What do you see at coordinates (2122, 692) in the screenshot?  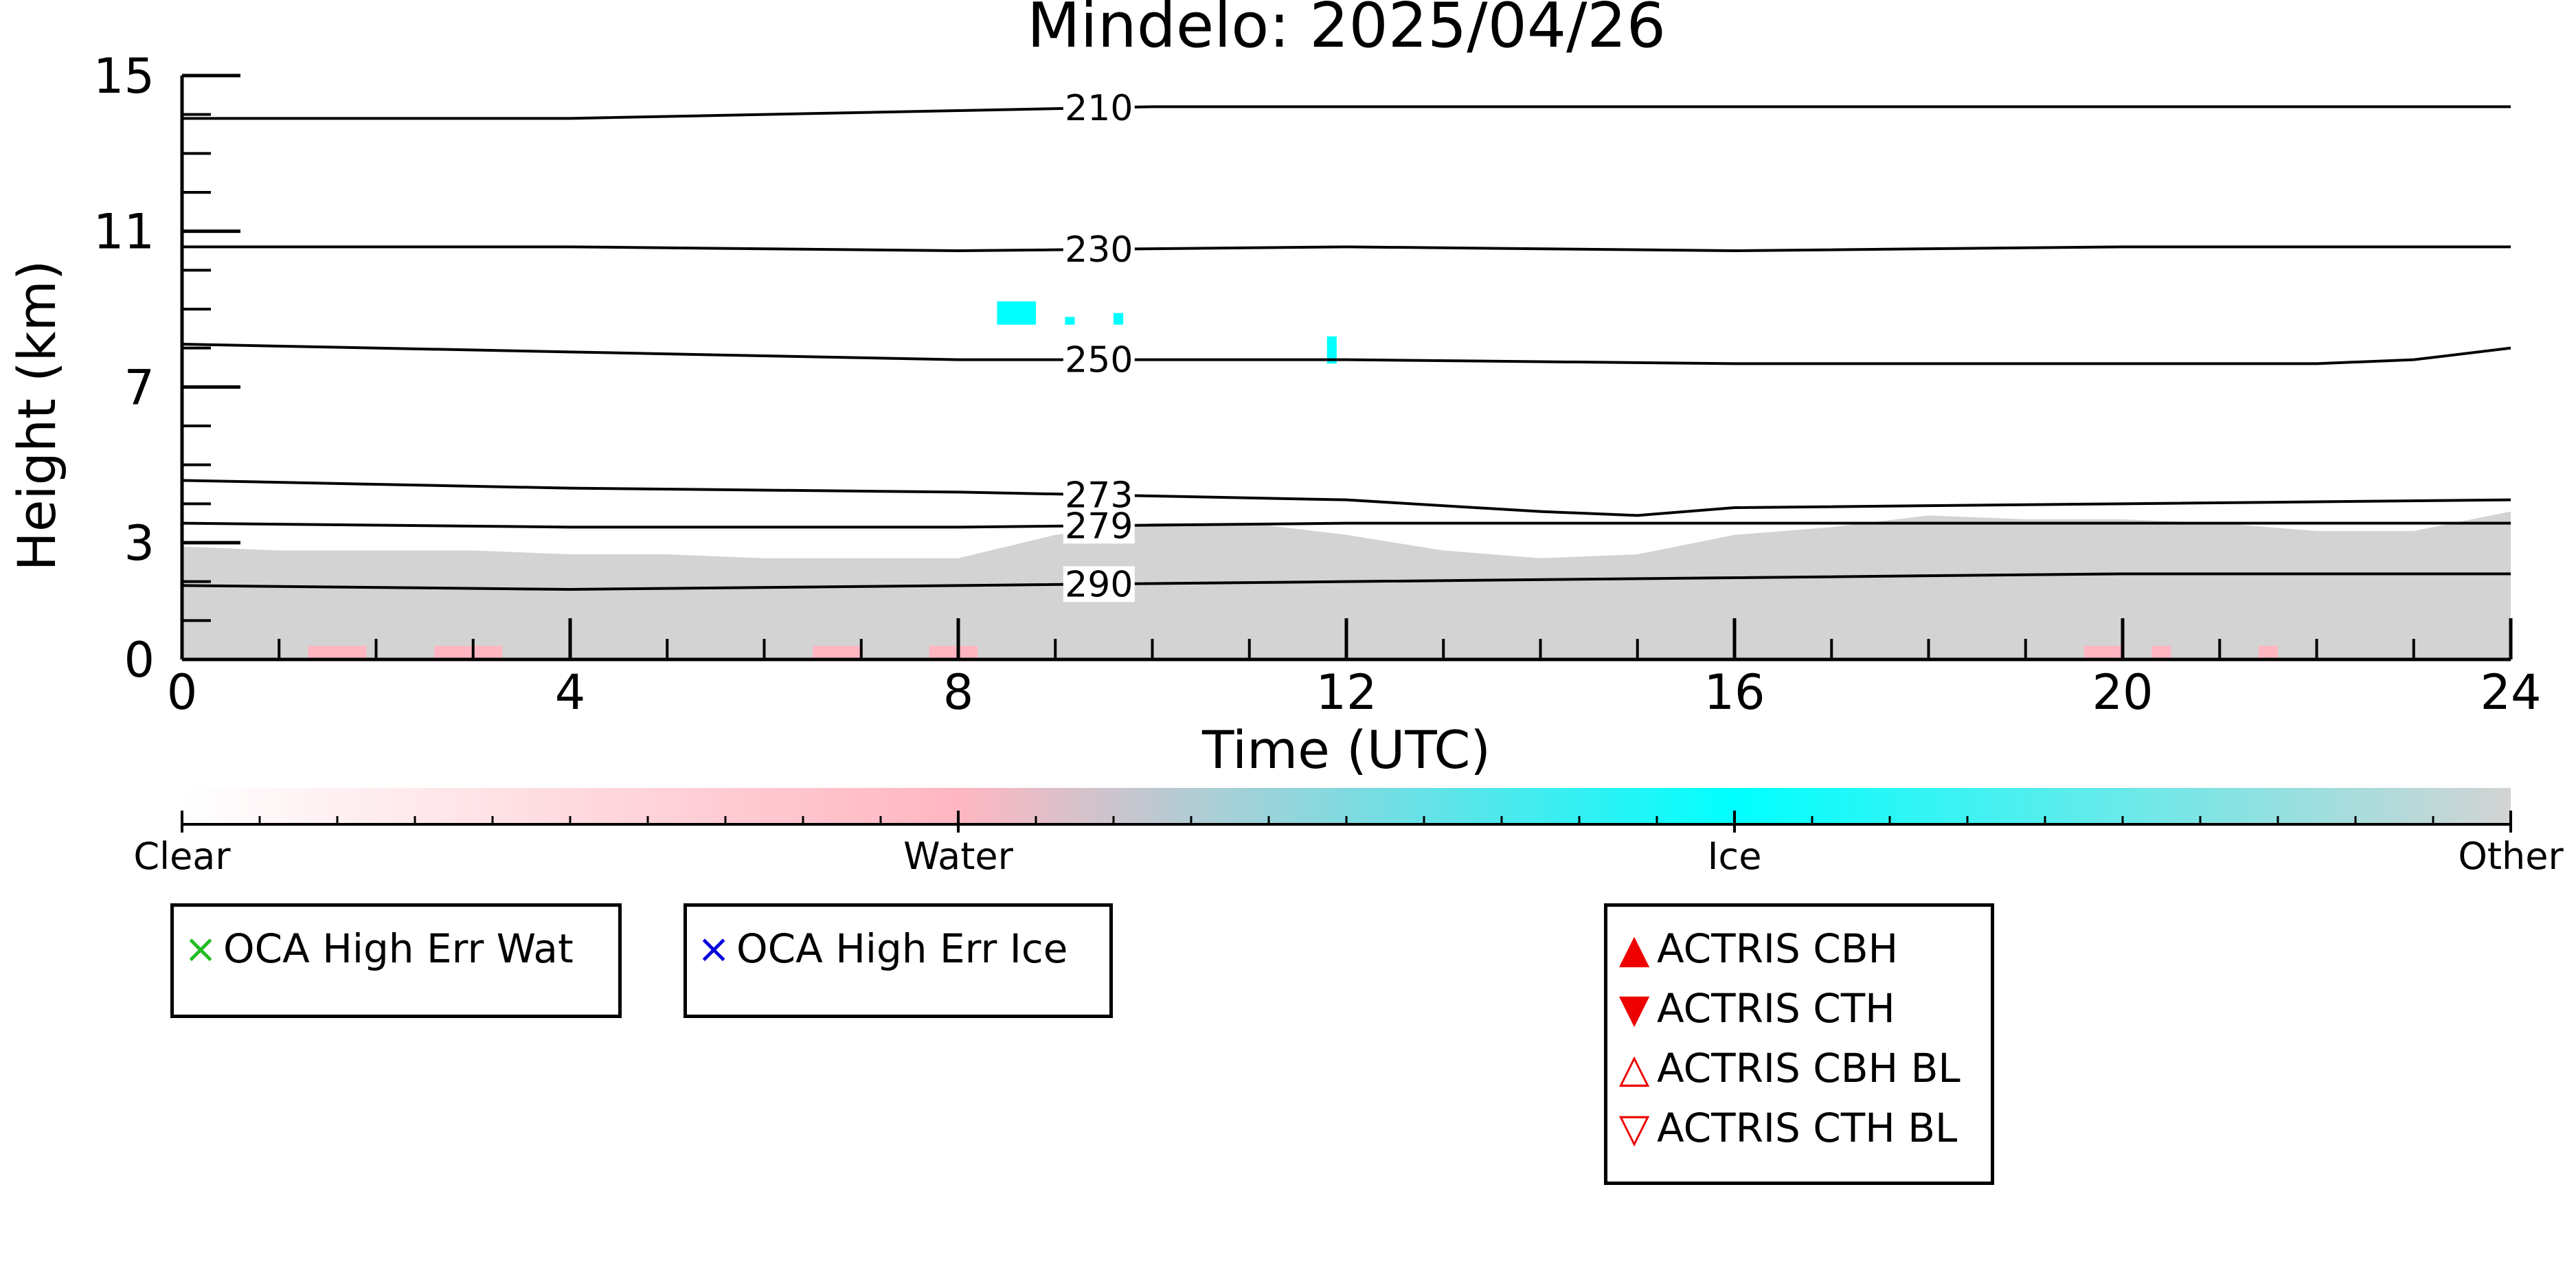 I see `x-tick-label: 20` at bounding box center [2122, 692].